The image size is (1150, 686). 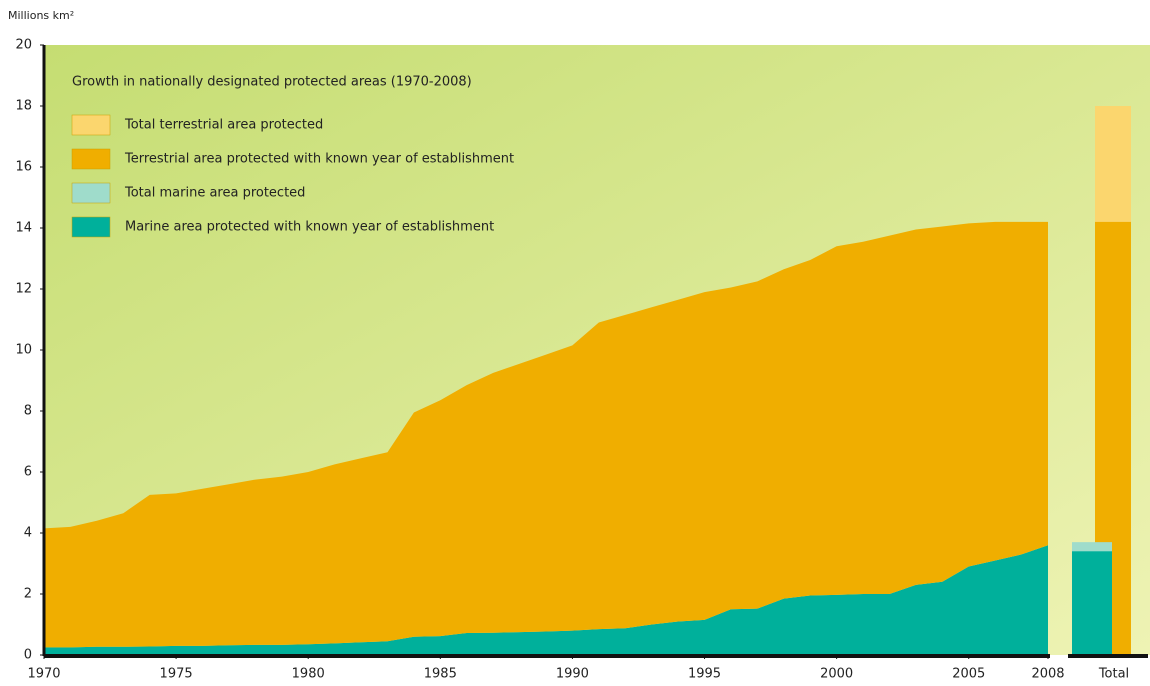 I want to click on y-tick-label: 14, so click(x=23, y=228).